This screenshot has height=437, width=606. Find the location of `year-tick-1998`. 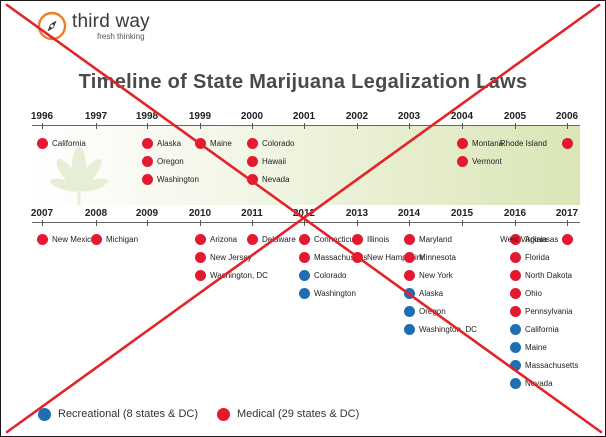

year-tick-1998 is located at coordinates (147, 126).